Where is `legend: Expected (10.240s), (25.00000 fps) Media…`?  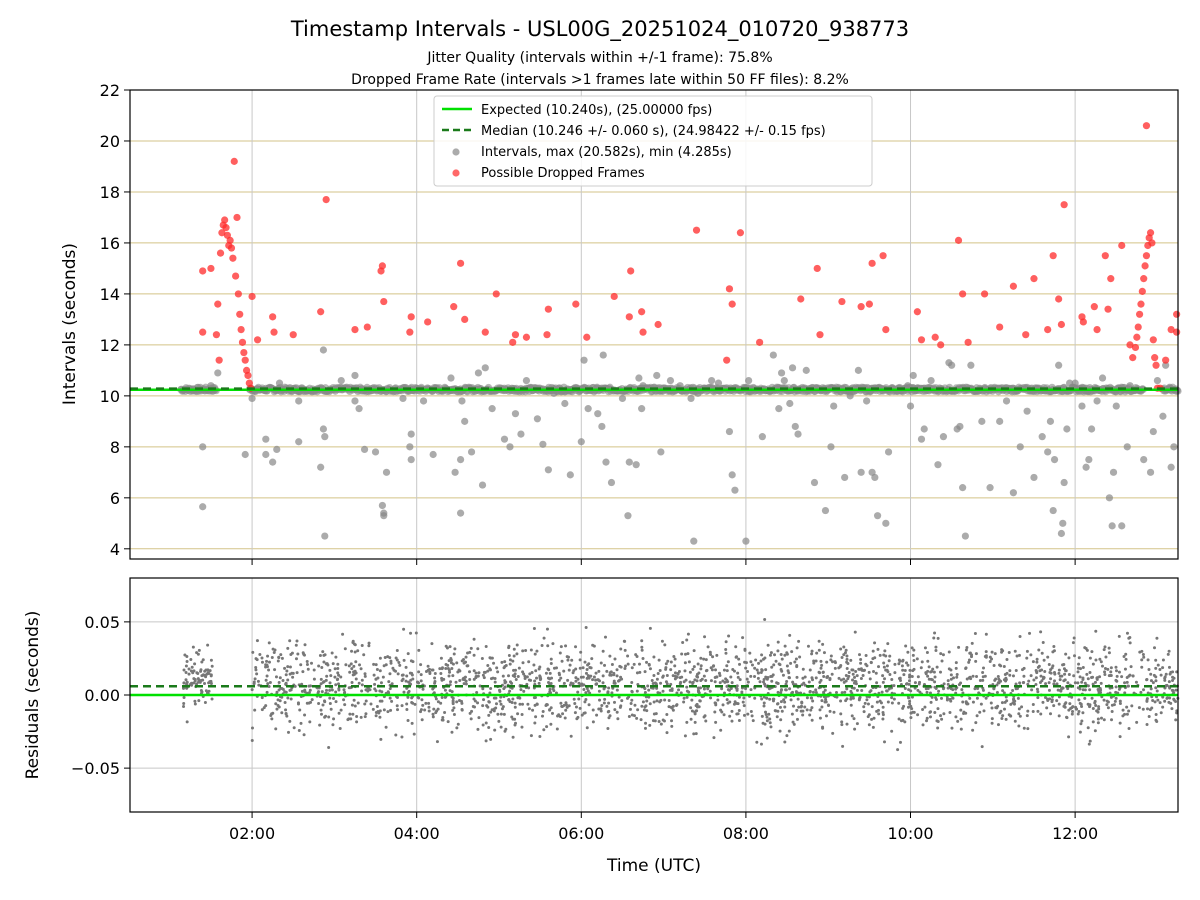 legend: Expected (10.240s), (25.00000 fps) Media… is located at coordinates (653, 141).